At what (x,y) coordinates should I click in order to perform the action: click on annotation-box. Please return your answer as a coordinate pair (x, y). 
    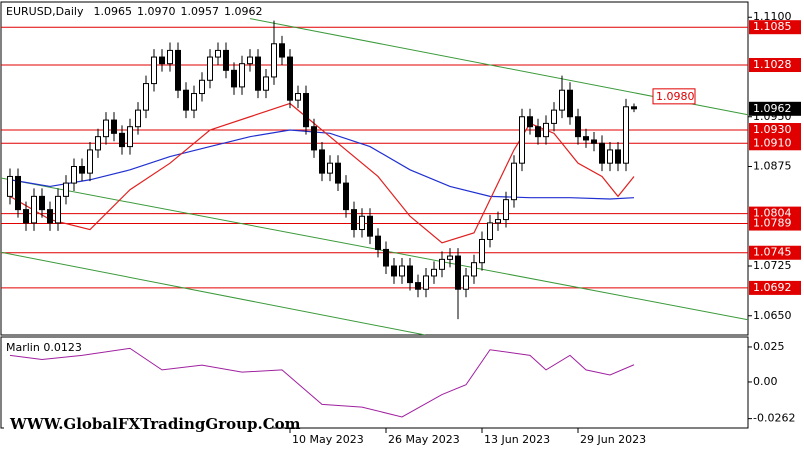
    Looking at the image, I should click on (674, 96).